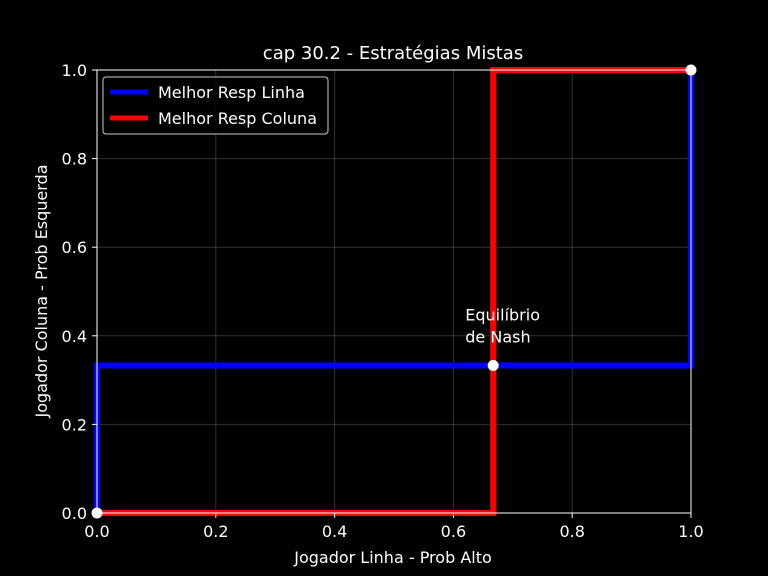  Describe the element at coordinates (74, 159) in the screenshot. I see `y-tick-label: 0.8` at that location.